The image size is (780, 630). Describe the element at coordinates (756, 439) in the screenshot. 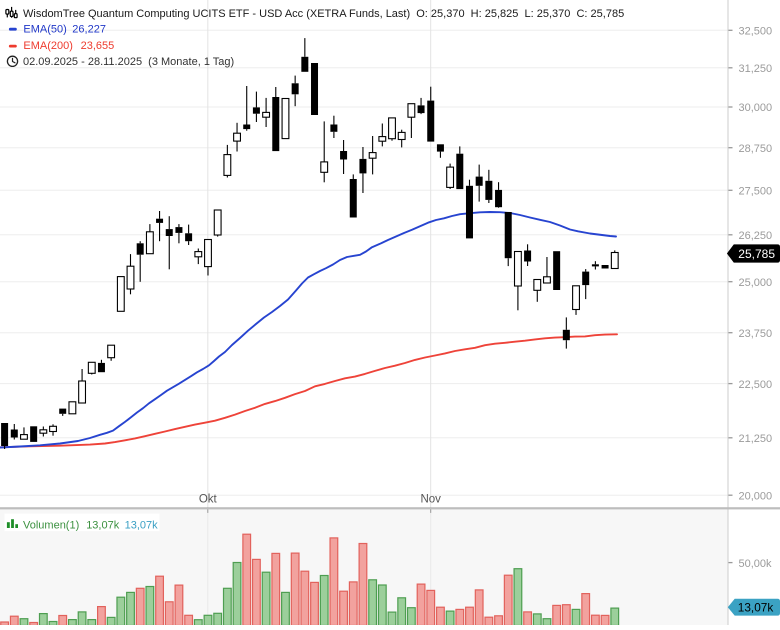

I see `svg-text: 21,250` at that location.